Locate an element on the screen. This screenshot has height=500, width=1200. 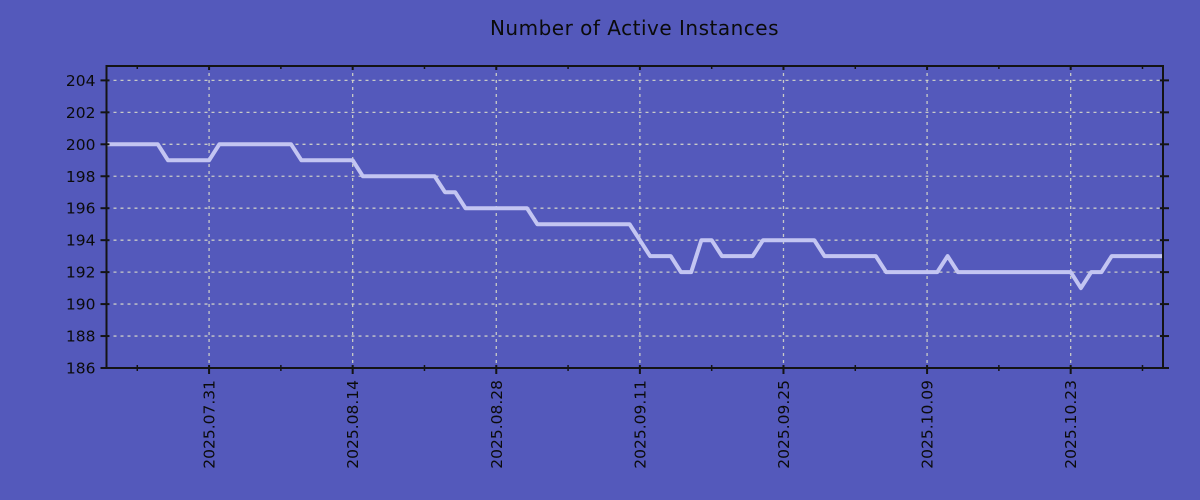
x-tick-label: 2025.09.11 is located at coordinates (640, 424).